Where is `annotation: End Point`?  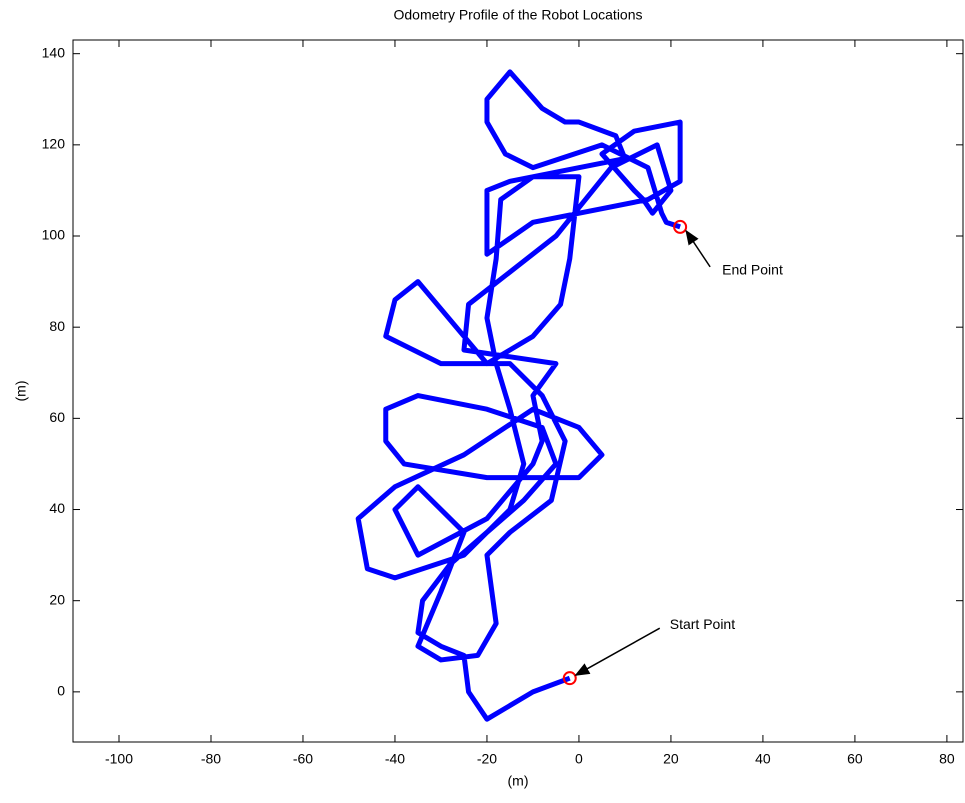
annotation: End Point is located at coordinates (752, 270).